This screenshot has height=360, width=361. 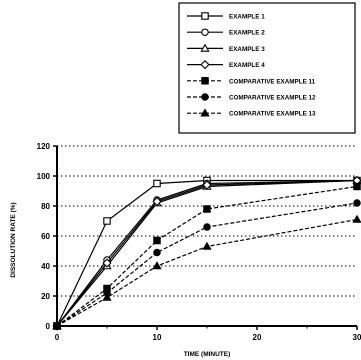 I want to click on y-tick-labels: 0 20 40 60 80 100 120, so click(x=44, y=236).